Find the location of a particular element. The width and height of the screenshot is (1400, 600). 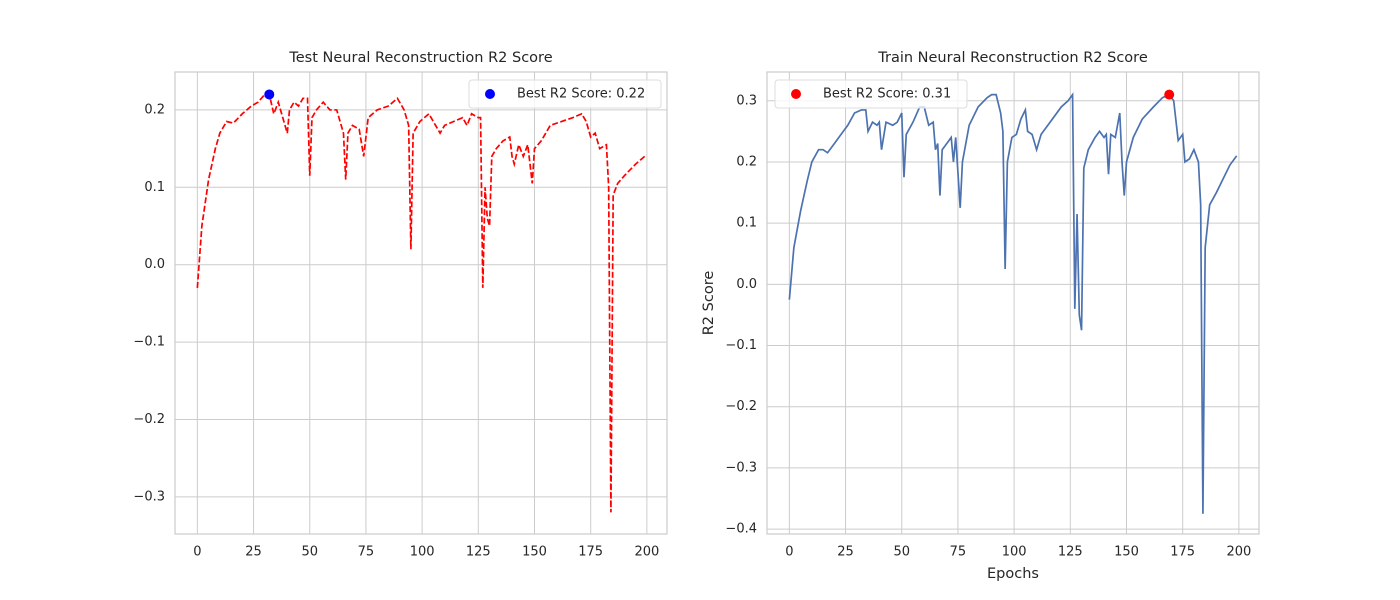

x-axis-label: Epochs is located at coordinates (1013, 574).